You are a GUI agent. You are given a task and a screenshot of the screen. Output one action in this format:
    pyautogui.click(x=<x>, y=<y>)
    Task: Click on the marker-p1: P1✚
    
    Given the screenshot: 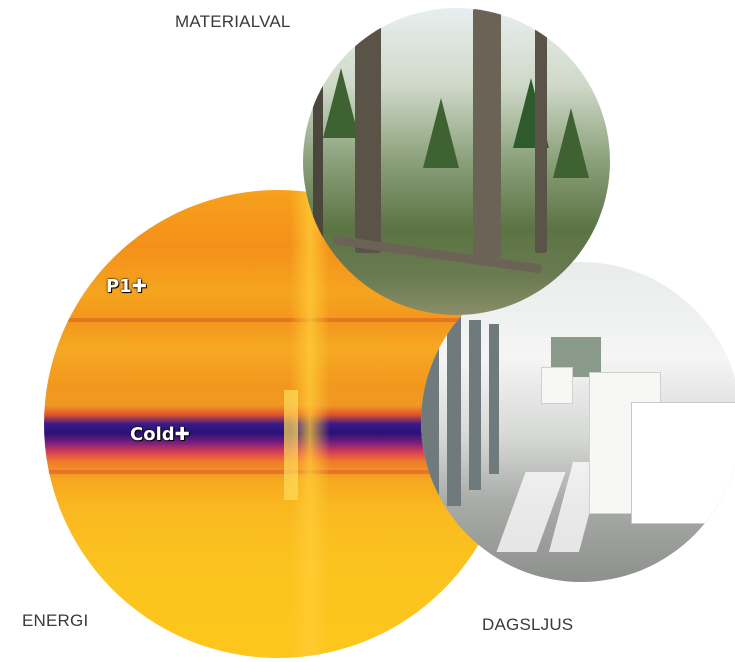 What is the action you would take?
    pyautogui.click(x=126, y=286)
    